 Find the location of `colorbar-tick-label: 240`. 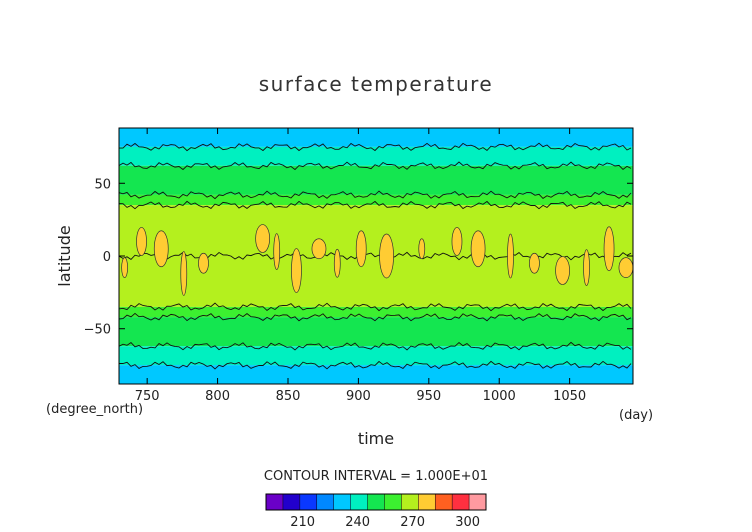

colorbar-tick-label: 240 is located at coordinates (357, 522).